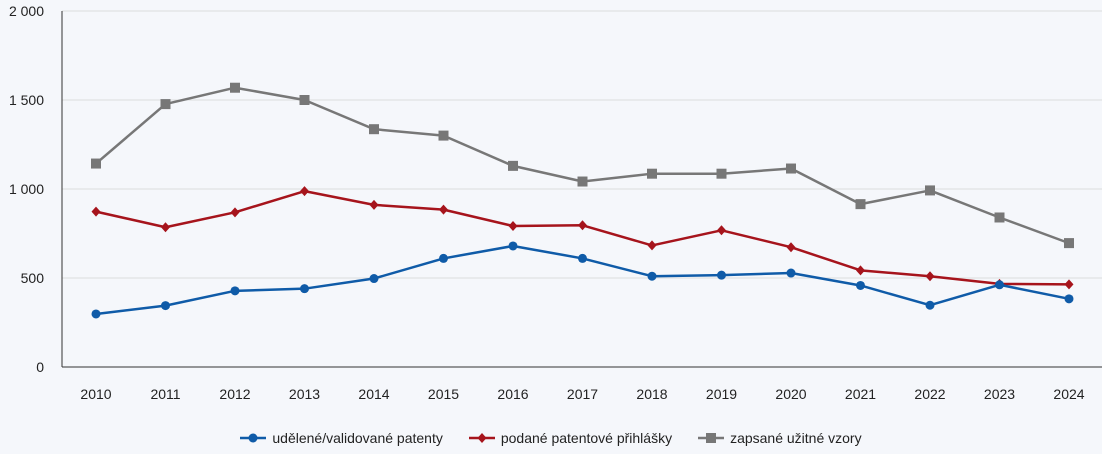 This screenshot has width=1102, height=454. What do you see at coordinates (95, 394) in the screenshot?
I see `x-tick-label: 2010` at bounding box center [95, 394].